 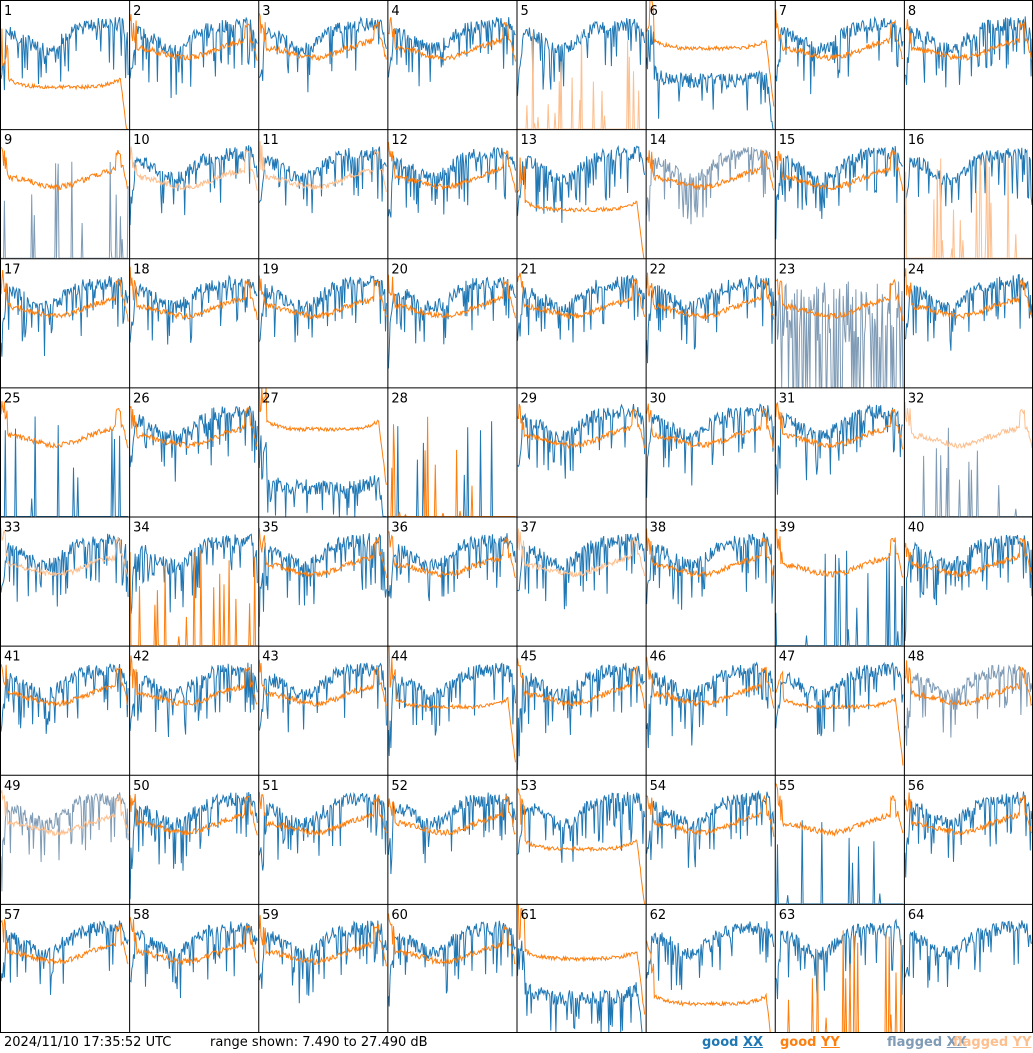 I want to click on panel-label: 54, so click(x=658, y=786).